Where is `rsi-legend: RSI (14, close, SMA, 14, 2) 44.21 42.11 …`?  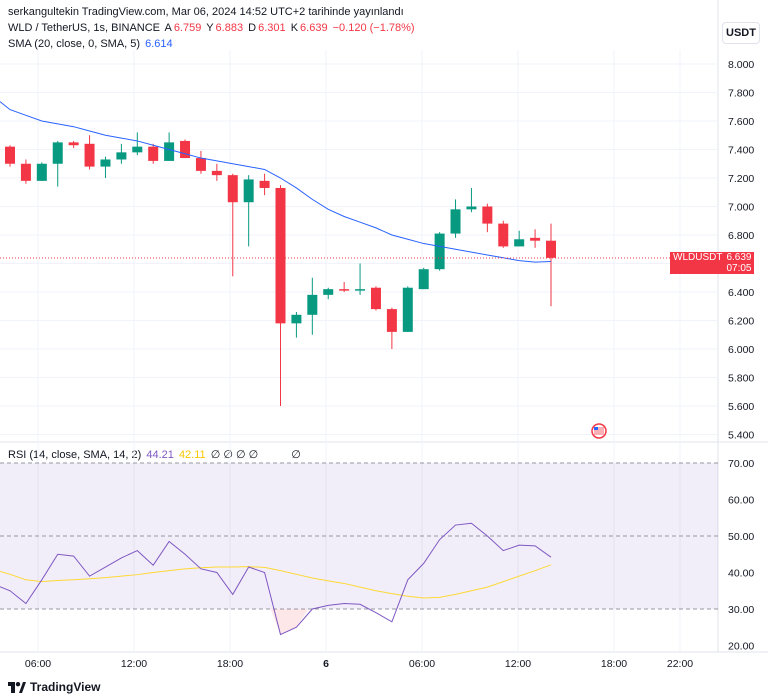
rsi-legend: RSI (14, close, SMA, 14, 2) 44.21 42.11 … is located at coordinates (155, 454).